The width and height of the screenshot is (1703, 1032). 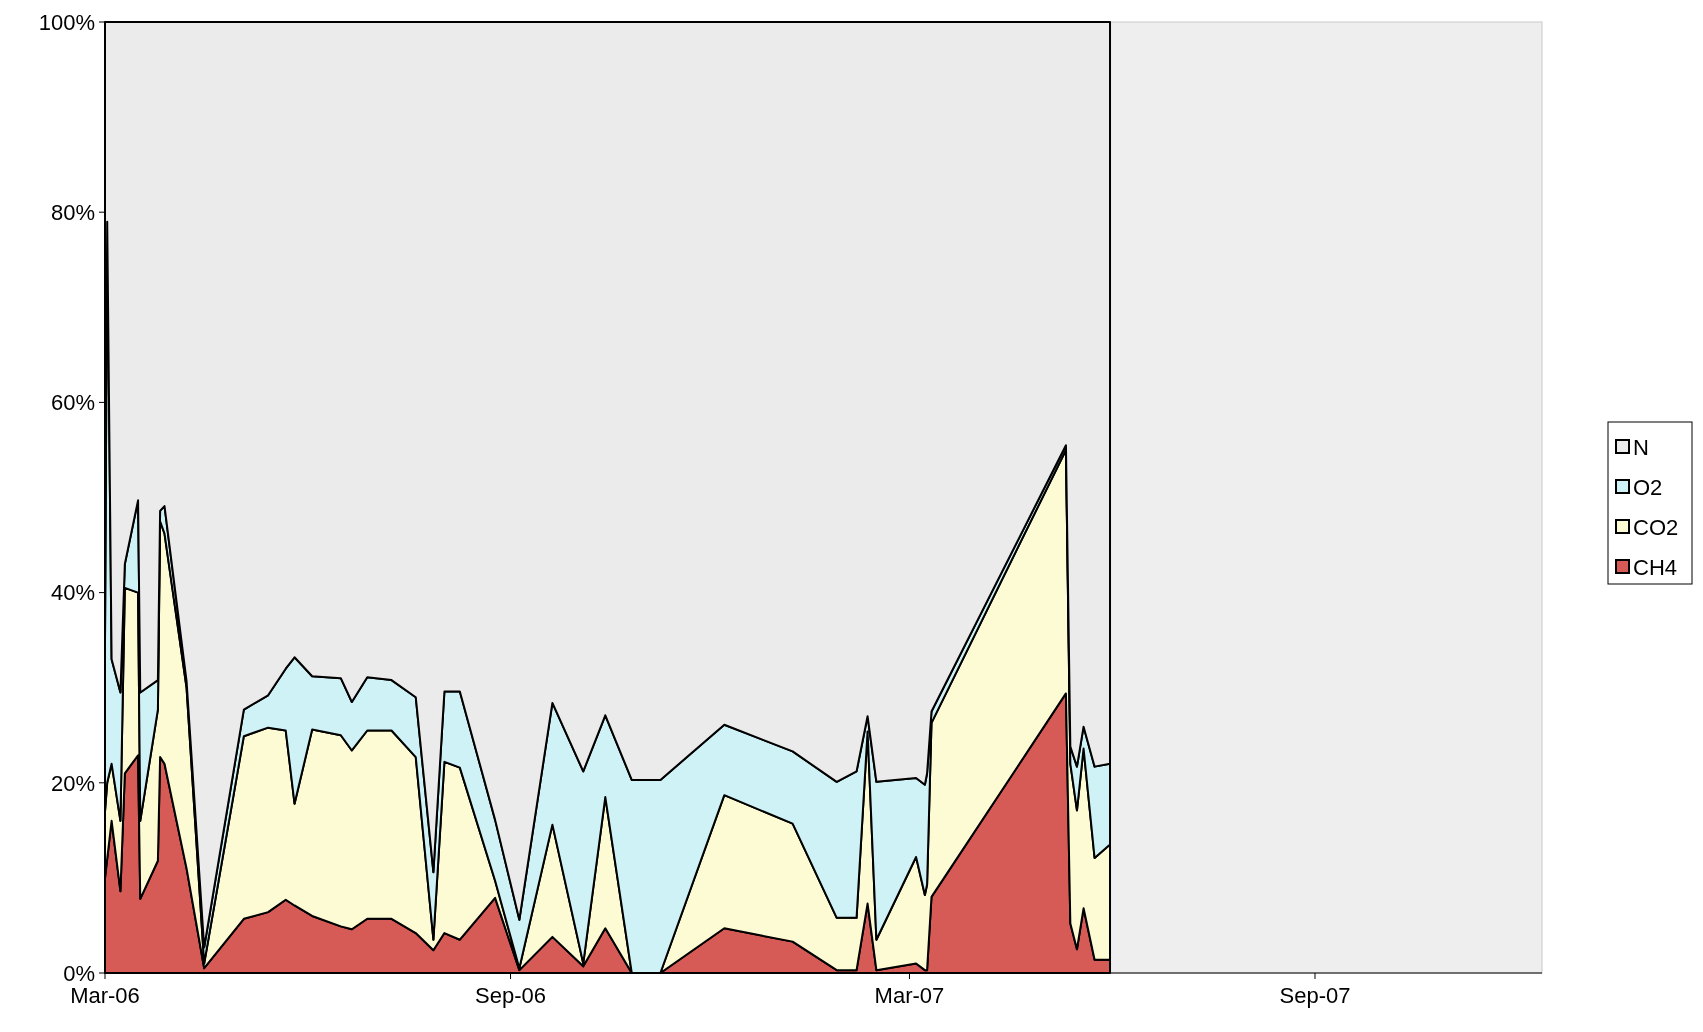 What do you see at coordinates (72, 212) in the screenshot?
I see `y-tick-label: 80%` at bounding box center [72, 212].